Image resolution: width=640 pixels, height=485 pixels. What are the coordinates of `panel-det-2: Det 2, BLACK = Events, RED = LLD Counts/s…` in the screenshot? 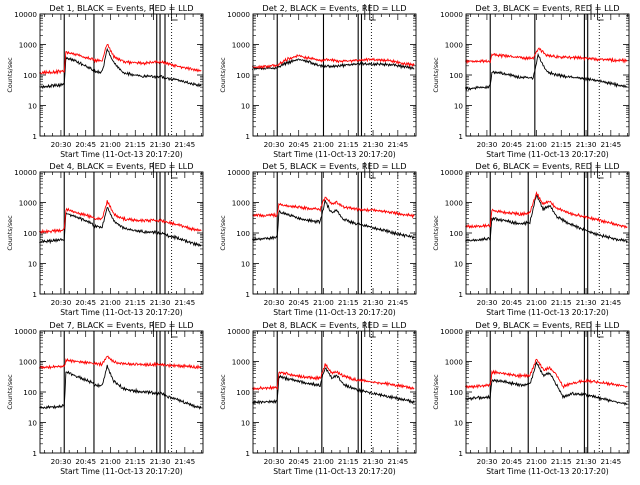 It's located at (318, 81).